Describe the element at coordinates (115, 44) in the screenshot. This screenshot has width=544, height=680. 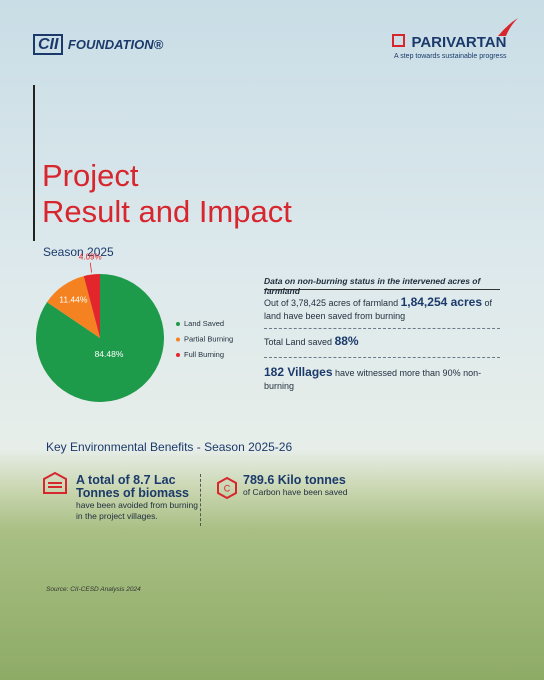
I see `foundation-text: FOUNDATION®` at that location.